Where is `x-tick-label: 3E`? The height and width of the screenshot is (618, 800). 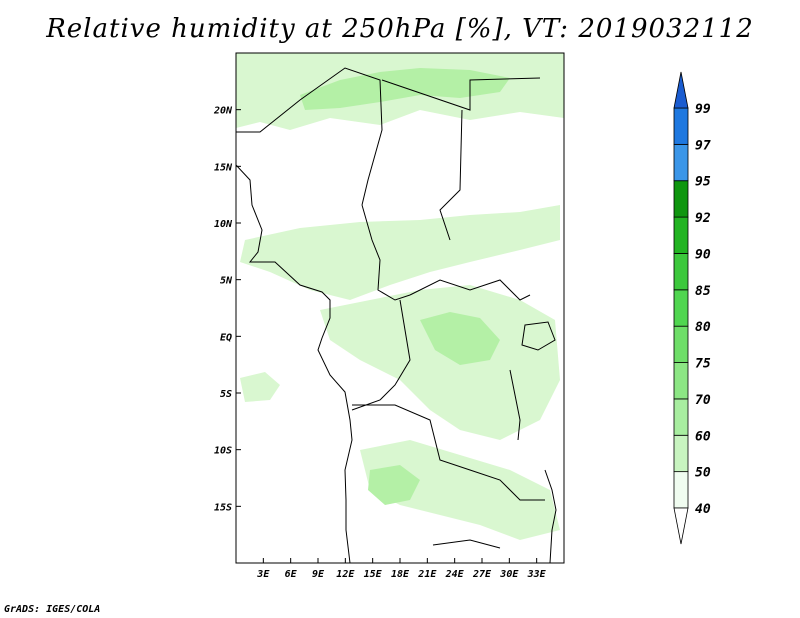 x-tick-label: 3E is located at coordinates (263, 574).